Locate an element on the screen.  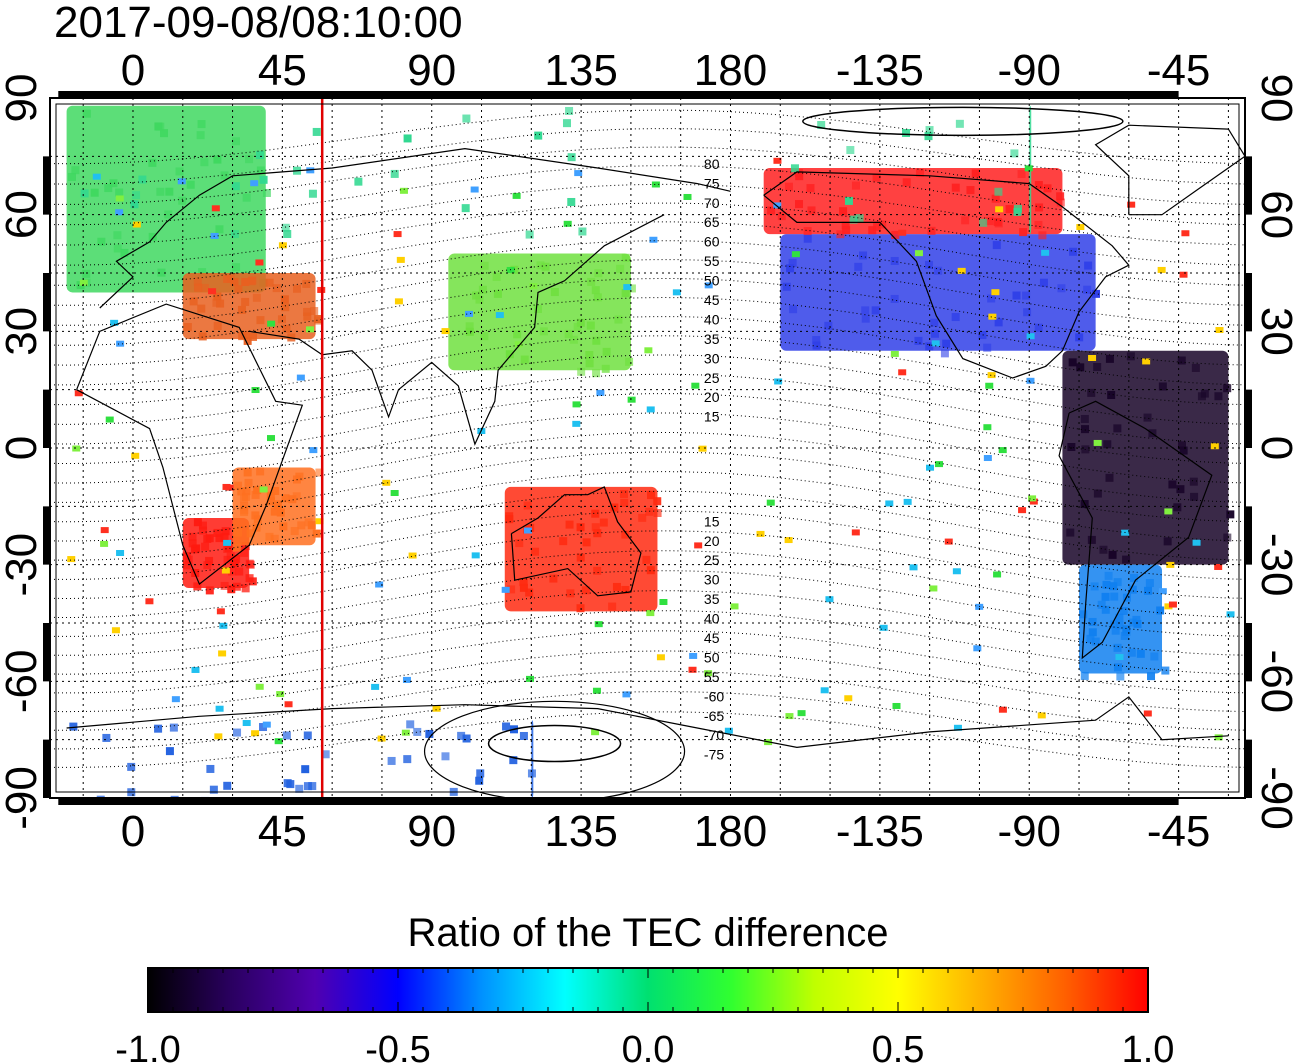
lon-tick-top: 135 is located at coordinates (580, 70).